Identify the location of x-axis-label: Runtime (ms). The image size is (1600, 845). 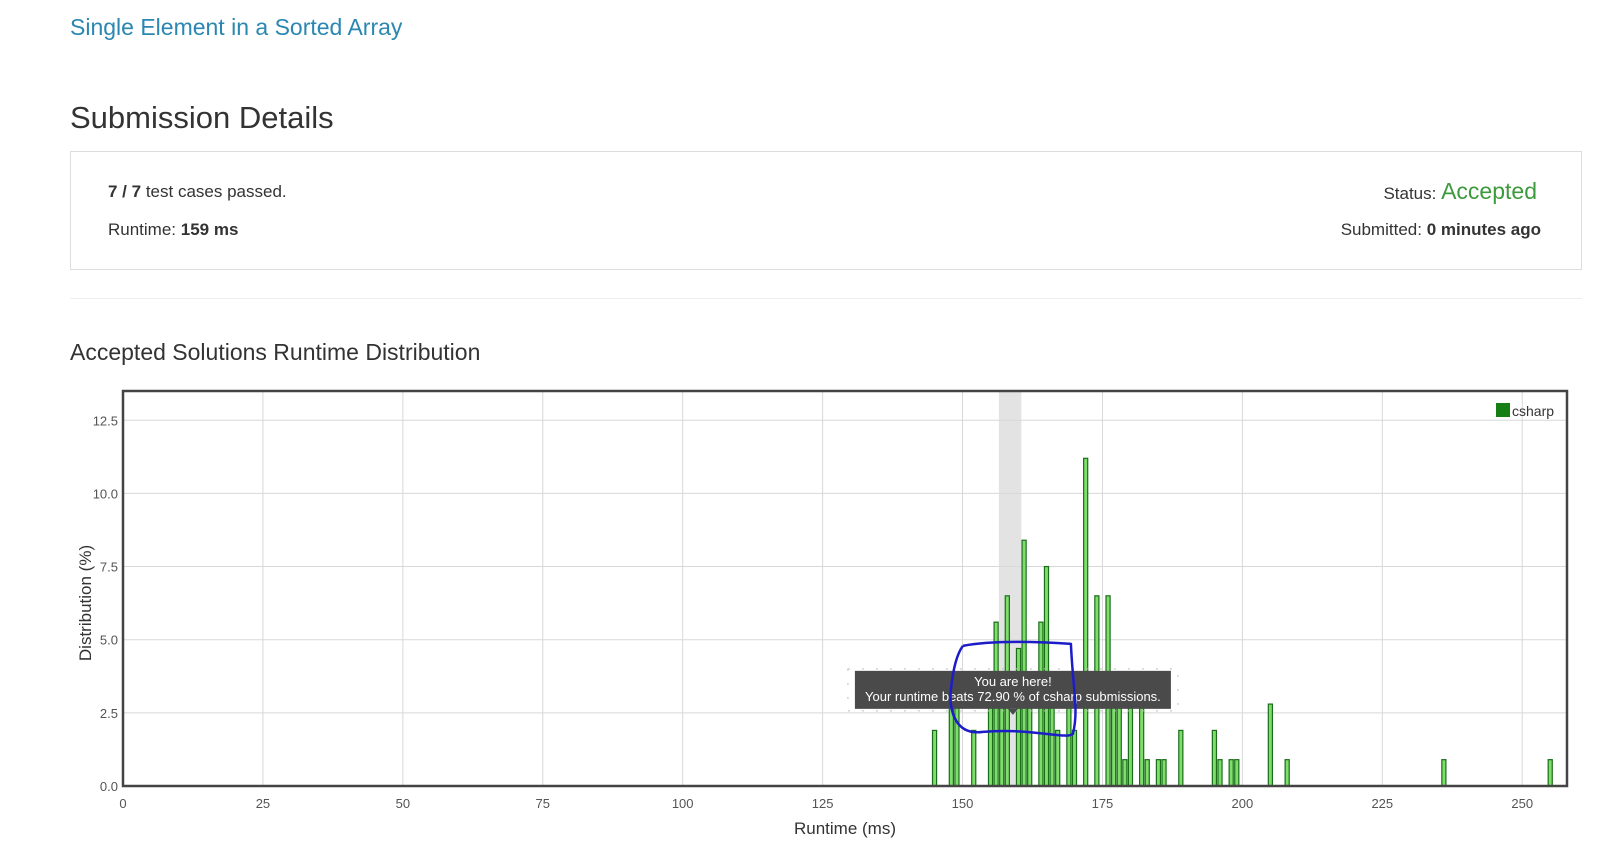
(845, 828).